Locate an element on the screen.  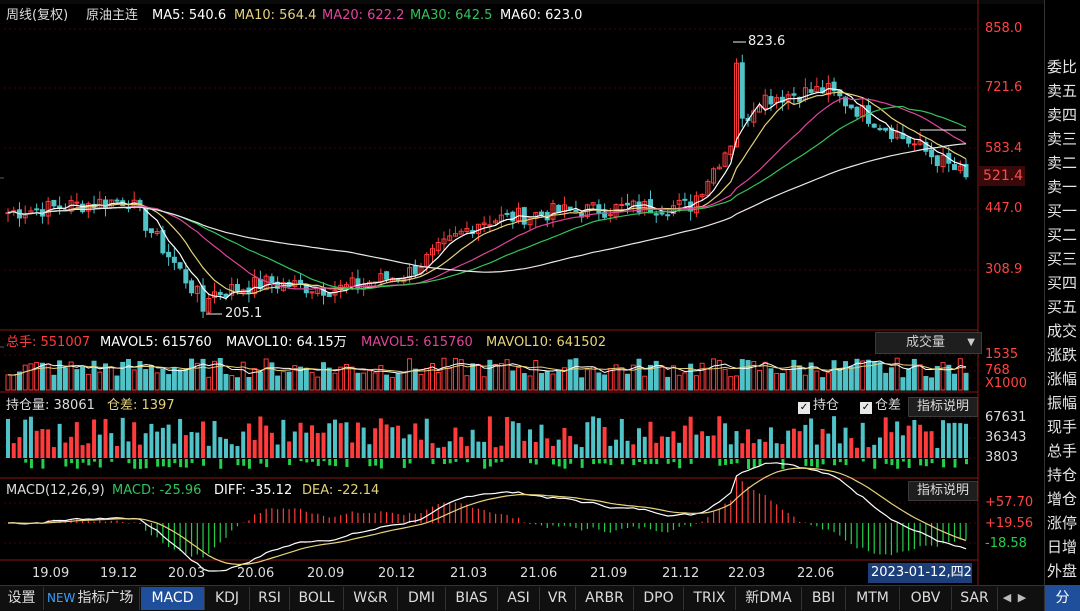
tab-dpo: DPO is located at coordinates (659, 598).